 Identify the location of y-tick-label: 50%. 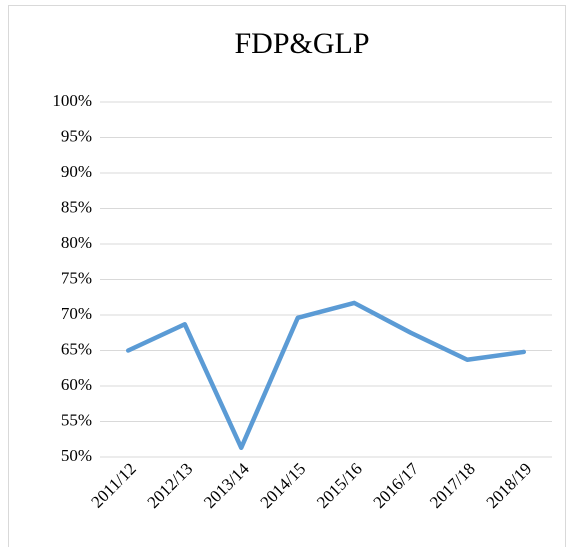
(76, 455).